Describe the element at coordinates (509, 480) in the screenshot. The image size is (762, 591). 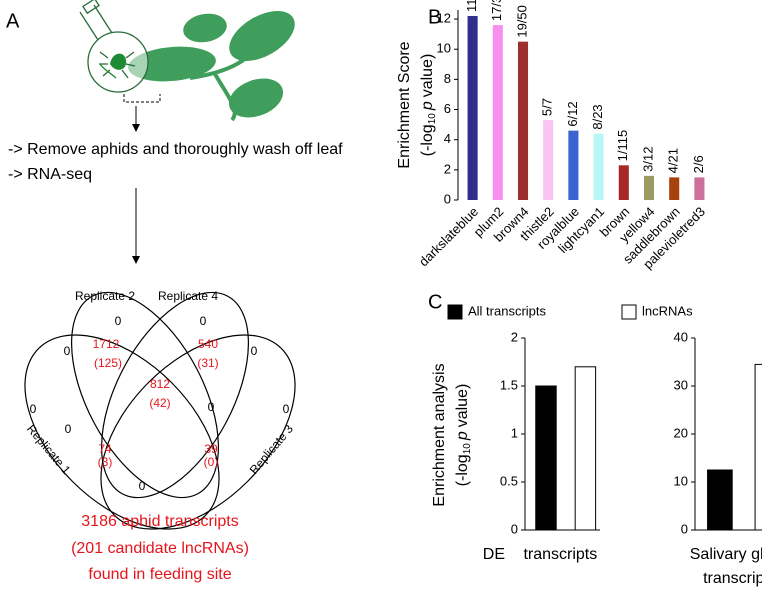
I see `y-tick-label: 0.5` at that location.